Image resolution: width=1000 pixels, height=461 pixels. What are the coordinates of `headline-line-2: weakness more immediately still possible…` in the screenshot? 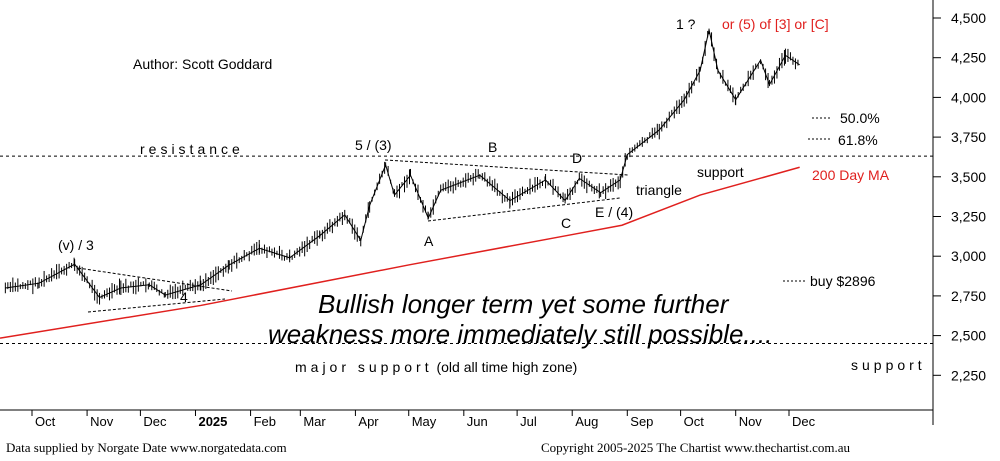 It's located at (520, 334).